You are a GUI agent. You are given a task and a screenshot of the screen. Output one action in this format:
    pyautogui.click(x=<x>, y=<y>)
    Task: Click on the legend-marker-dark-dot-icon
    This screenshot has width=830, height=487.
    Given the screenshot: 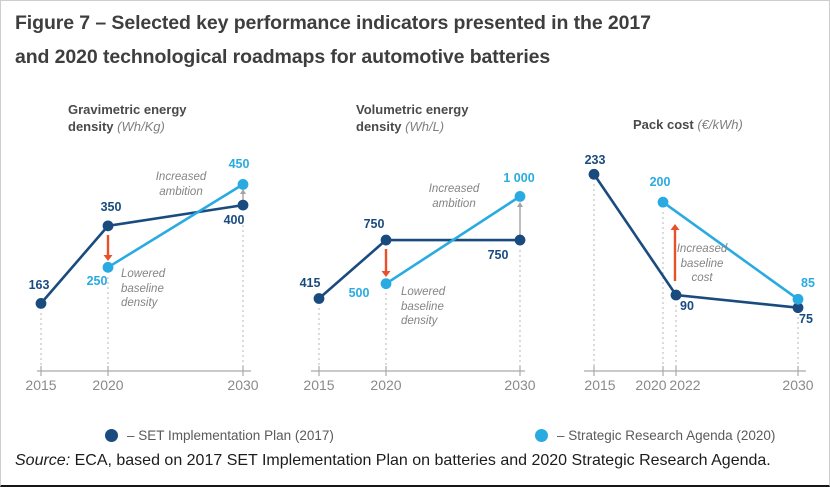 What is the action you would take?
    pyautogui.click(x=111, y=435)
    